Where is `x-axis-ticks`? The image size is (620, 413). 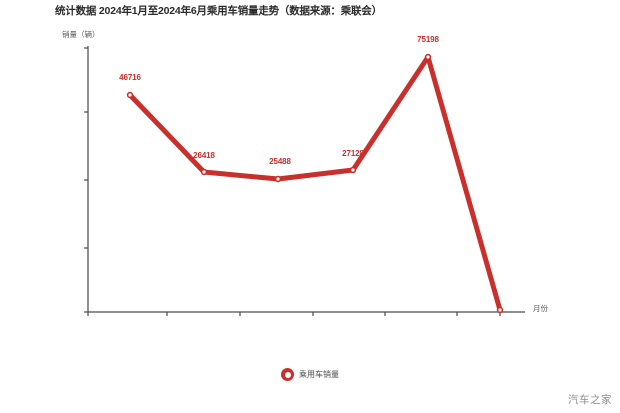 x-axis-ticks is located at coordinates (294, 314).